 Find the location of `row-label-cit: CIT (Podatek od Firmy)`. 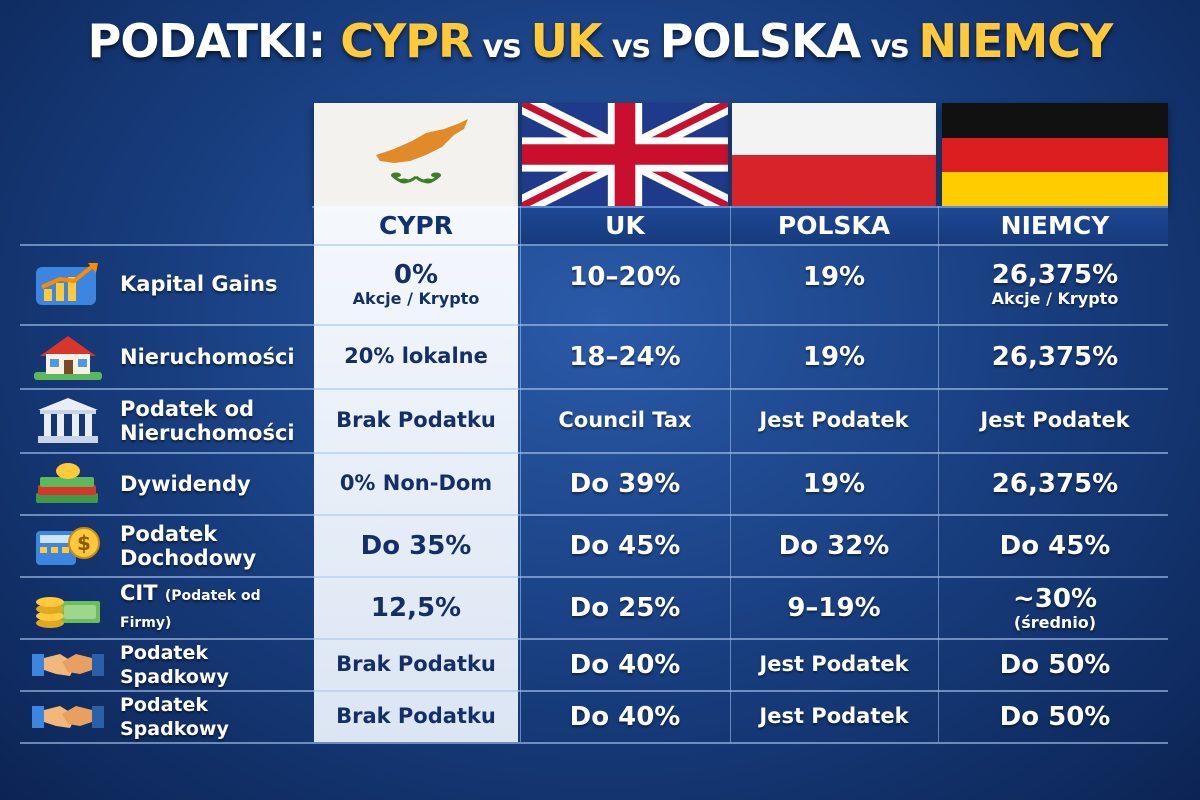

row-label-cit: CIT (Podatek od Firmy) is located at coordinates (170, 608).